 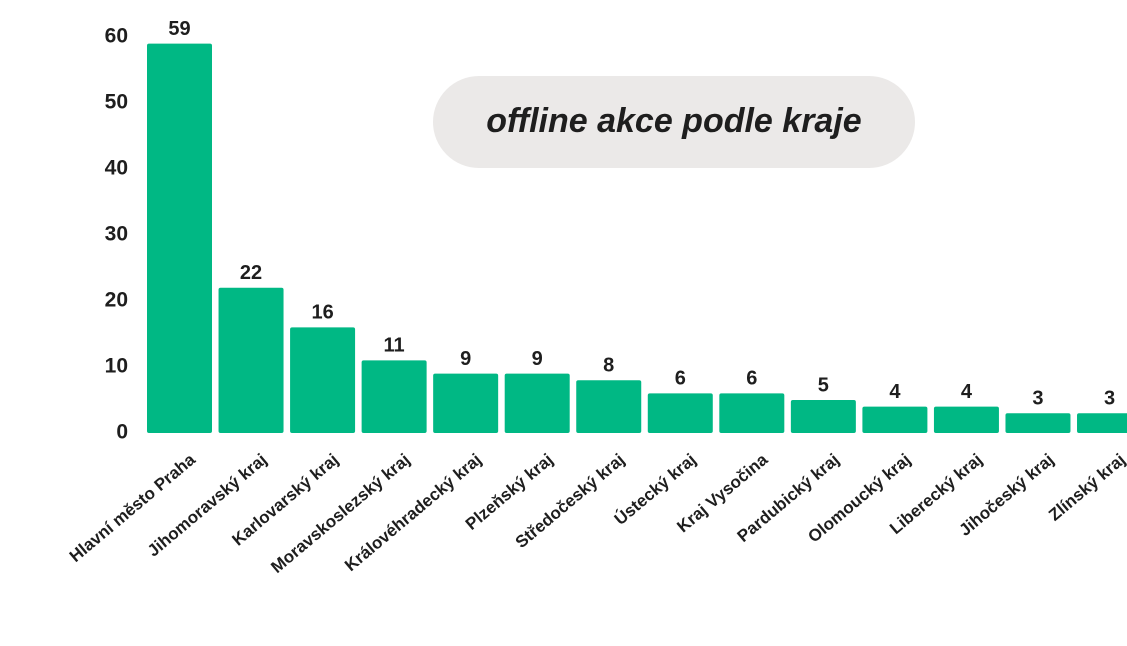 What do you see at coordinates (116, 102) in the screenshot?
I see `y-tick-label: 50` at bounding box center [116, 102].